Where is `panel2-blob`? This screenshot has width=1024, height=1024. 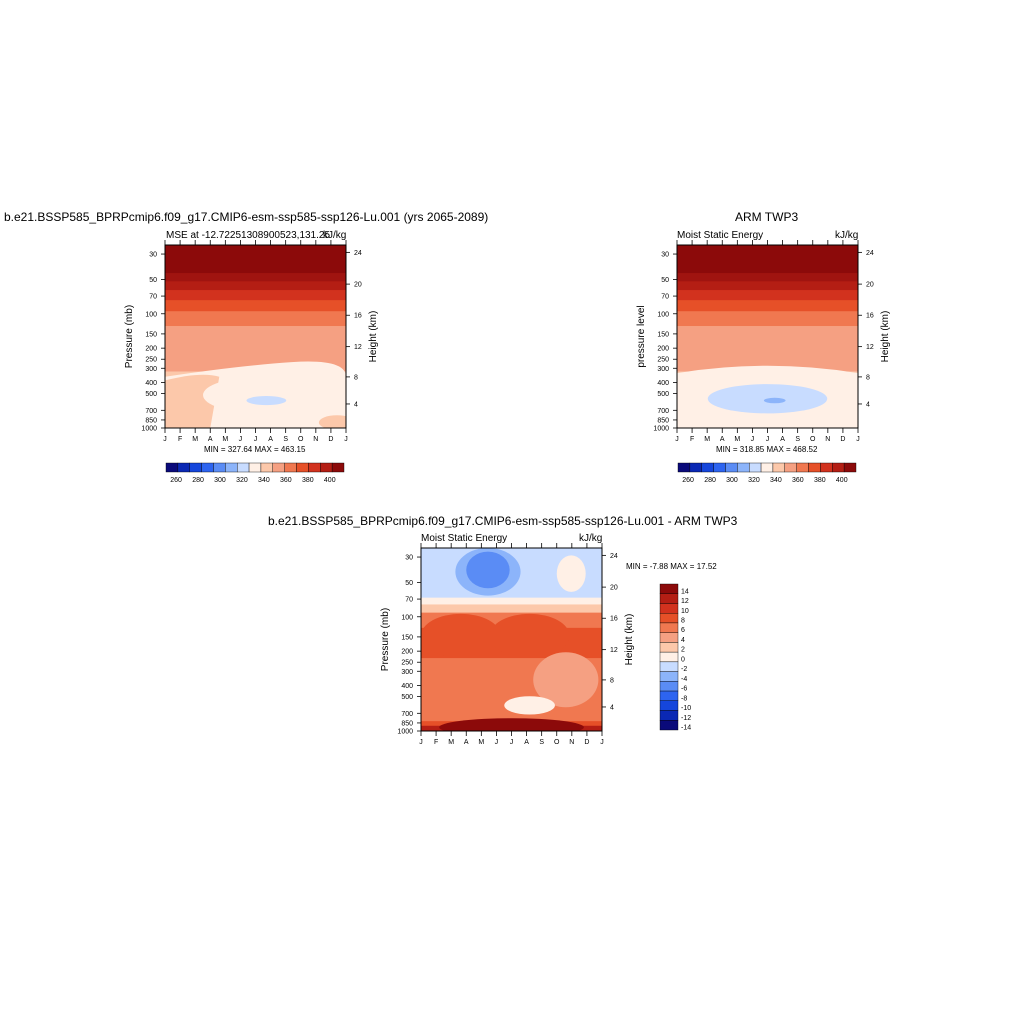 panel2-blob is located at coordinates (774, 400).